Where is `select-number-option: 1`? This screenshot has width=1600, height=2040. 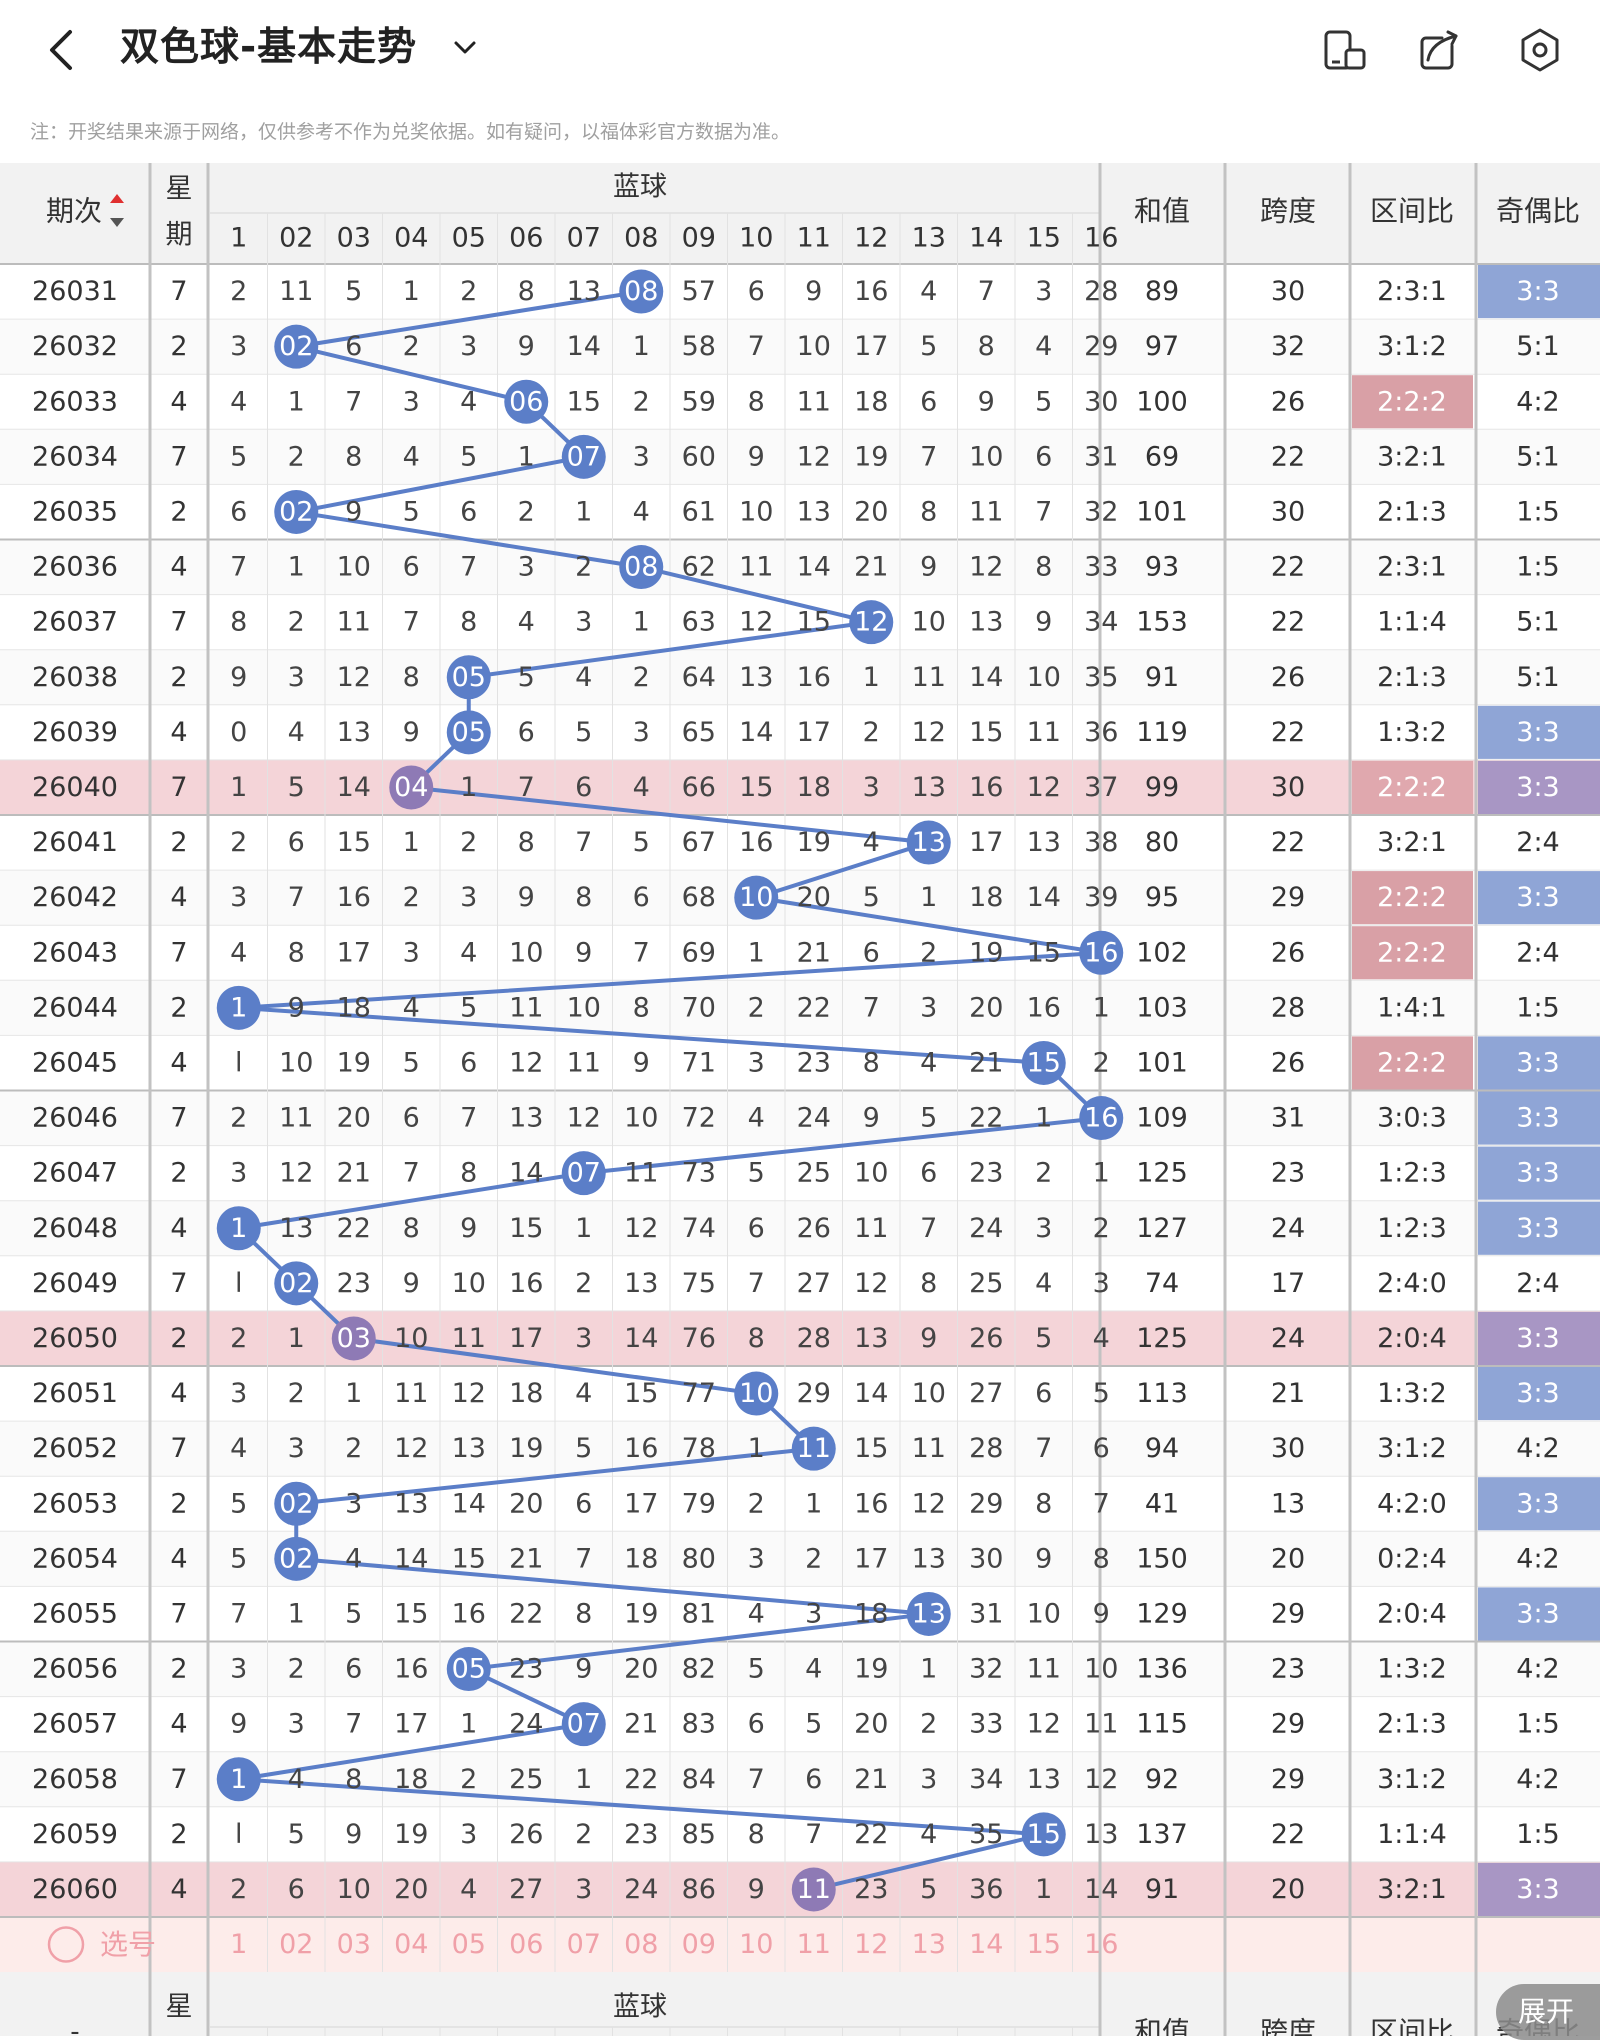
select-number-option: 1 is located at coordinates (238, 1944).